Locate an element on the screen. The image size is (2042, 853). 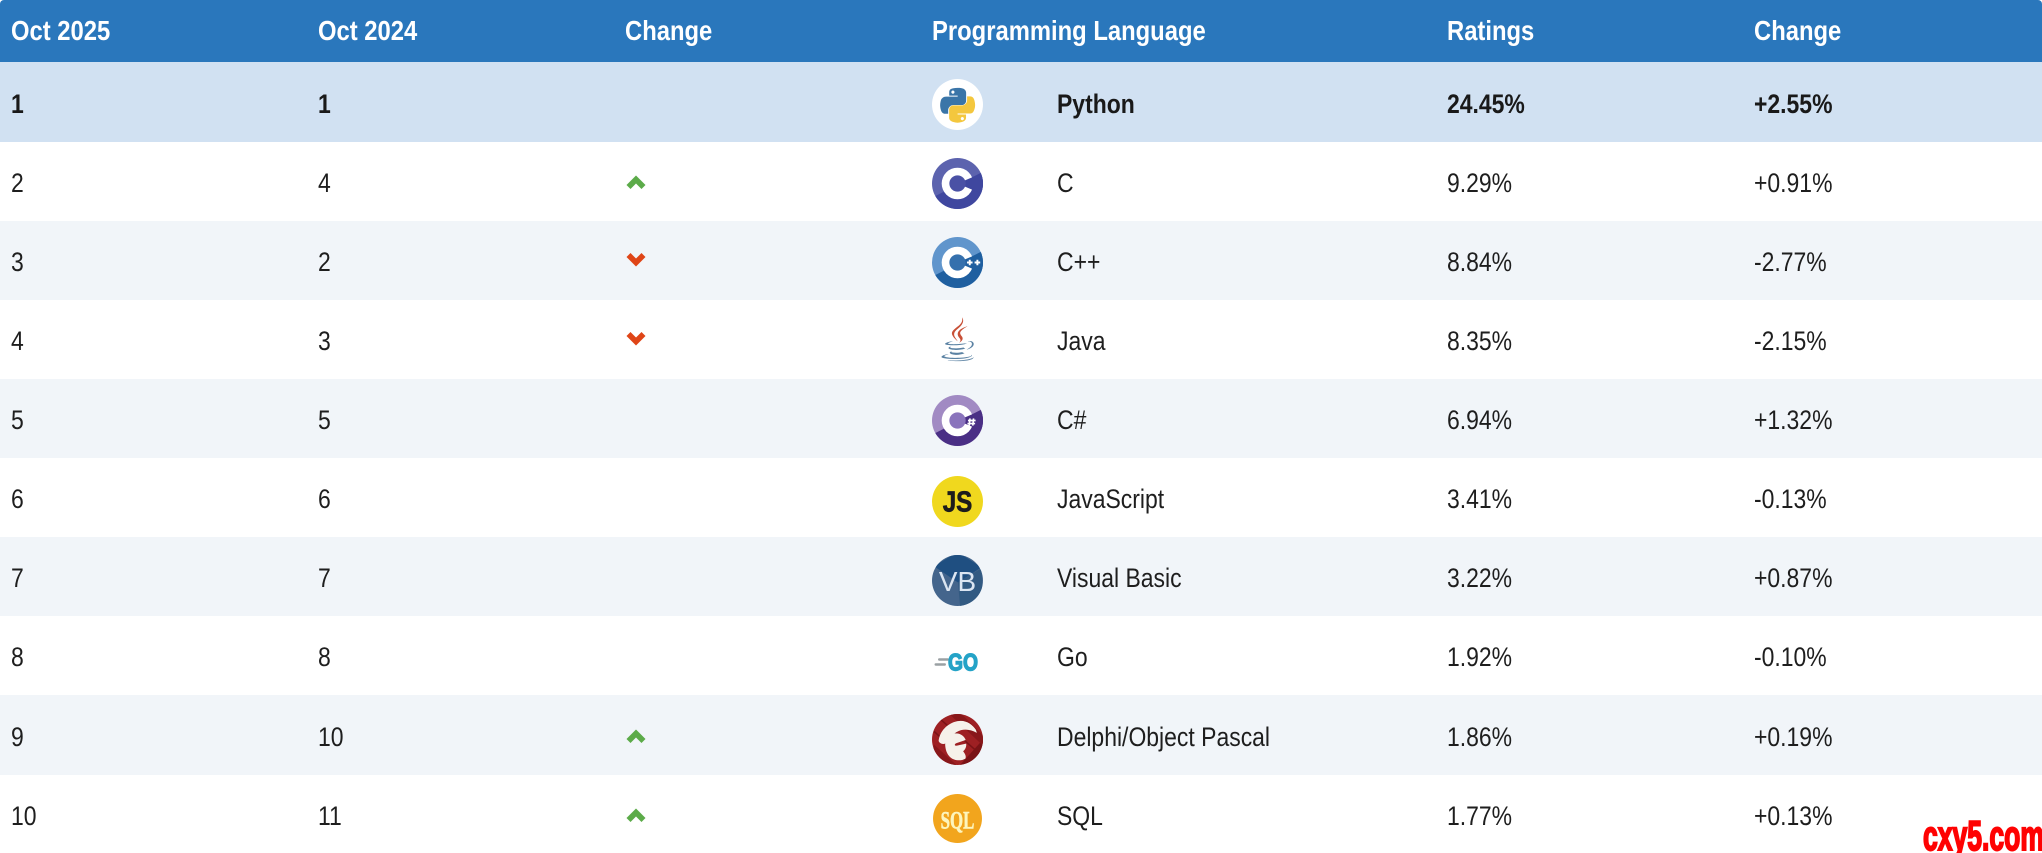
svg-text: JS is located at coordinates (958, 503).